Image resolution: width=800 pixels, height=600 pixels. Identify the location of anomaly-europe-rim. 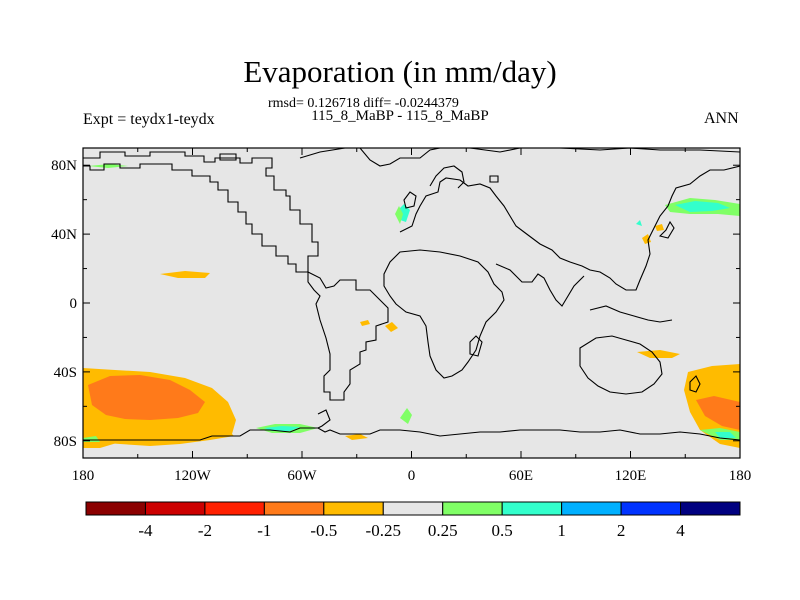
(399, 215).